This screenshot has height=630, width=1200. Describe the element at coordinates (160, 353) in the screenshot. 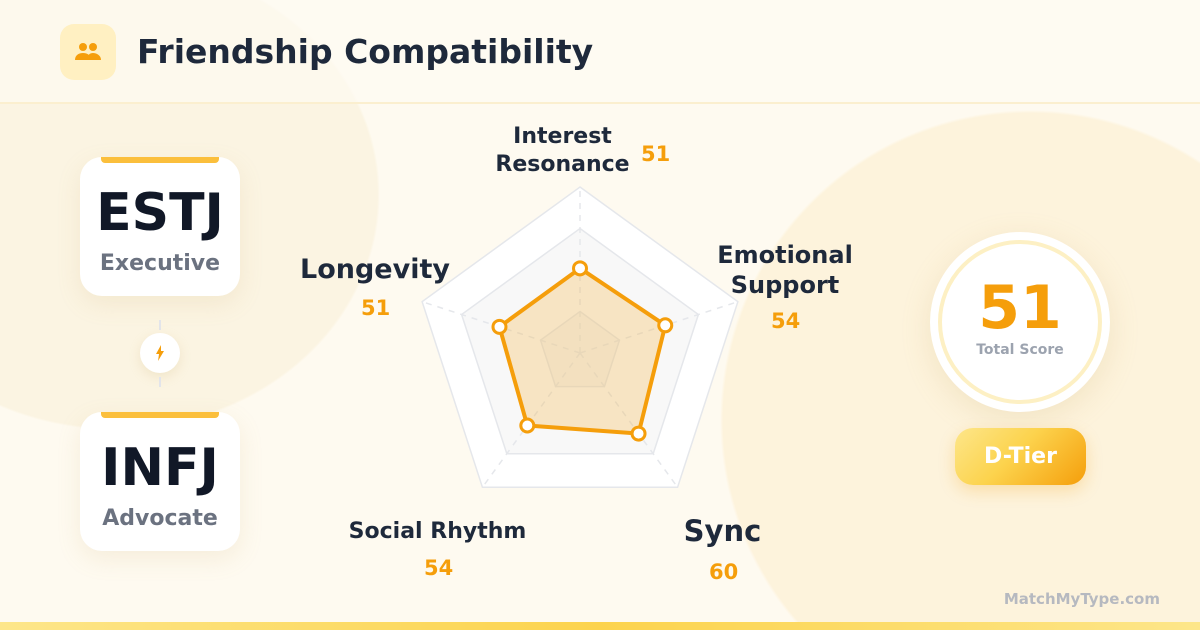

I see `lightning-icon` at that location.